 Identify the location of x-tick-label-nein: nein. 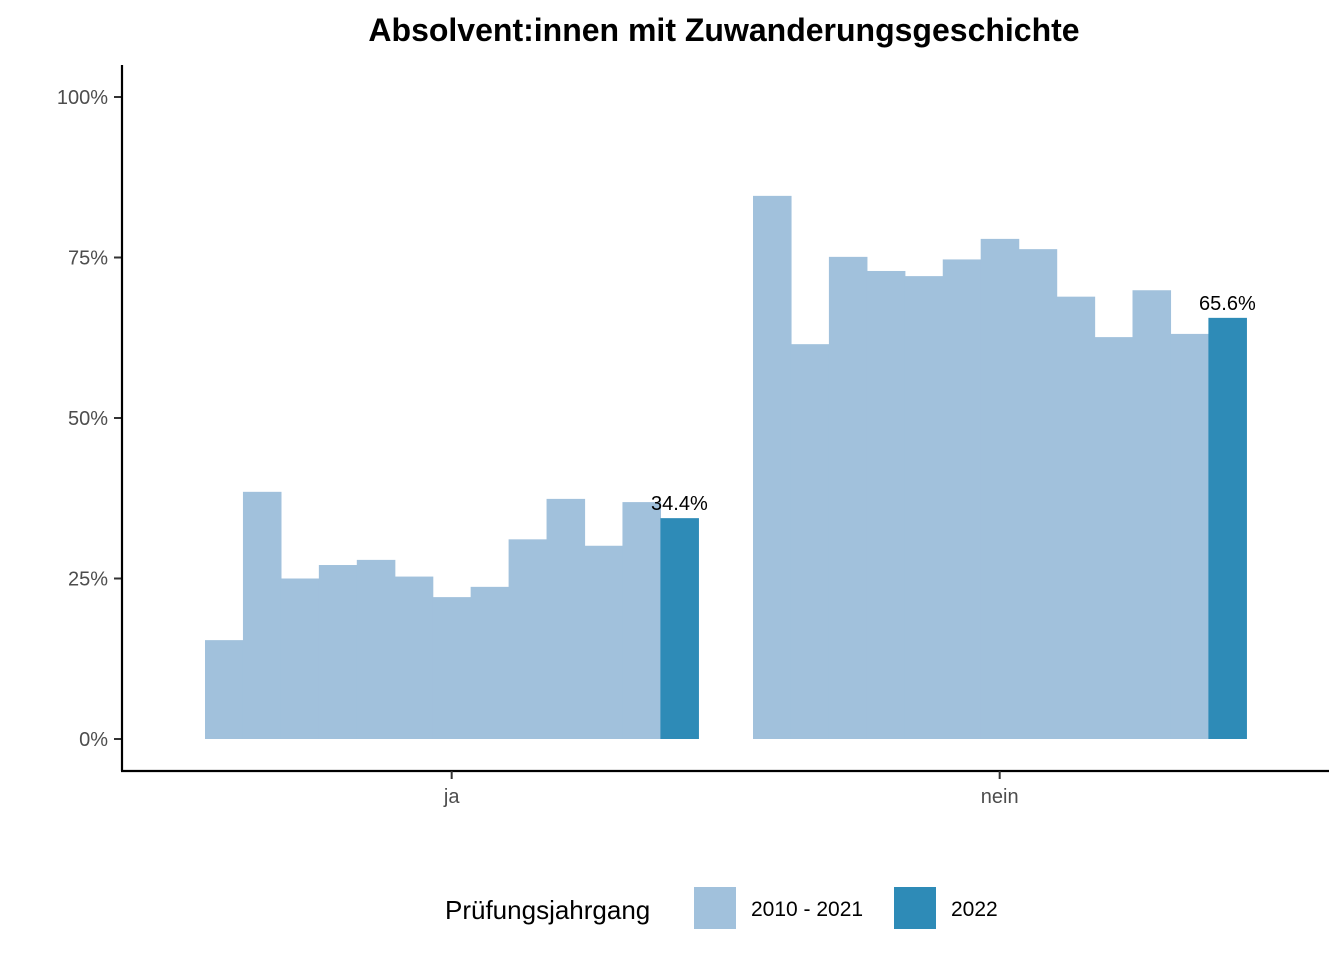
(1000, 797).